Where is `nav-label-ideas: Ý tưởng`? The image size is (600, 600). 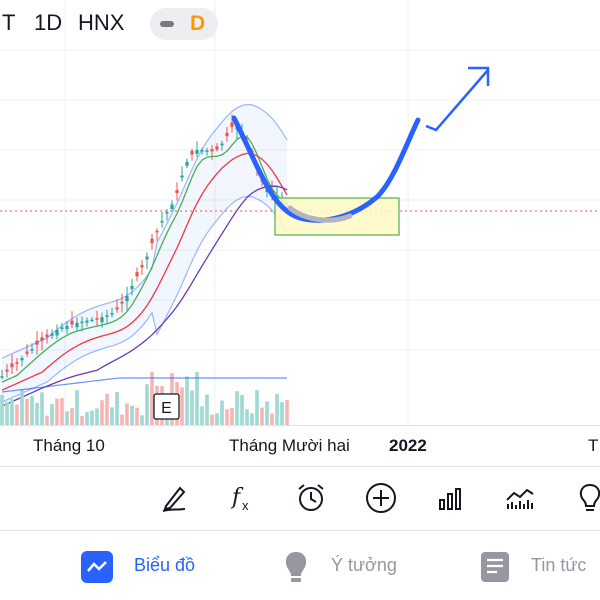 nav-label-ideas: Ý tưởng is located at coordinates (364, 565).